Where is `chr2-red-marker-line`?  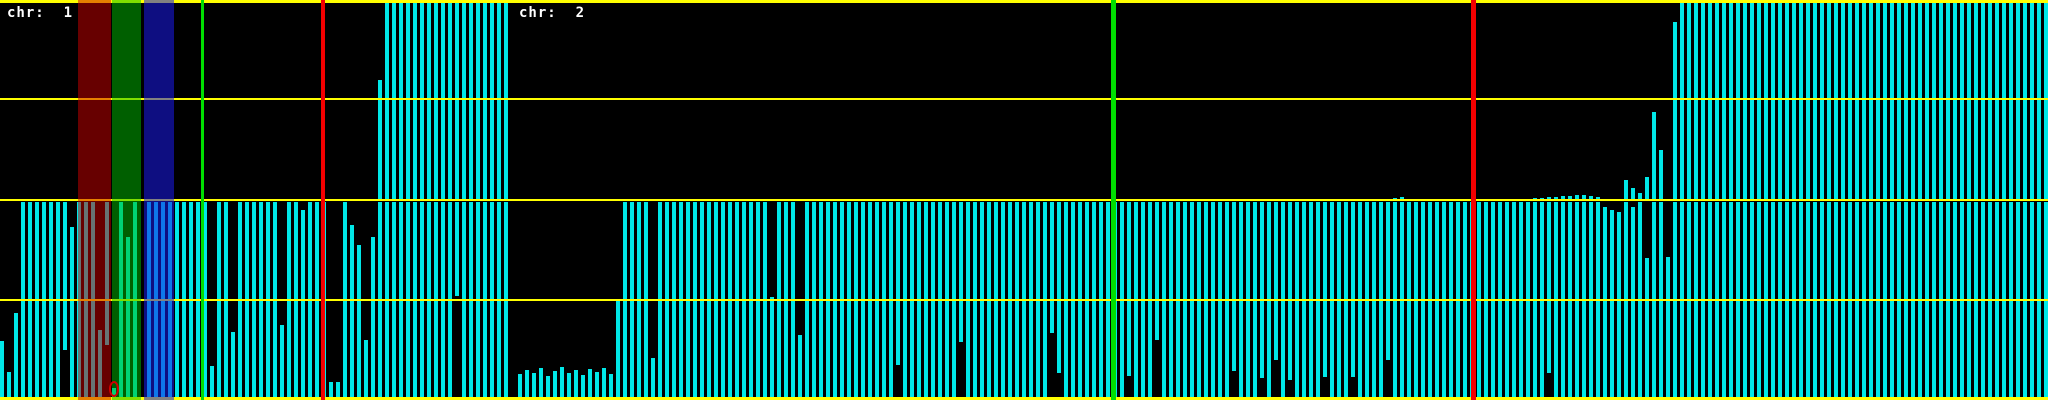 chr2-red-marker-line is located at coordinates (1473, 200).